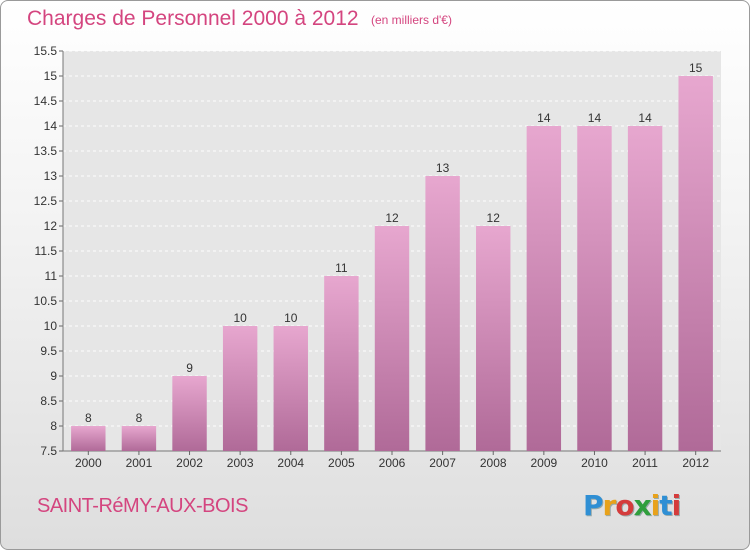 The image size is (750, 550). Describe the element at coordinates (53, 426) in the screenshot. I see `y-tick-label: 8` at that location.